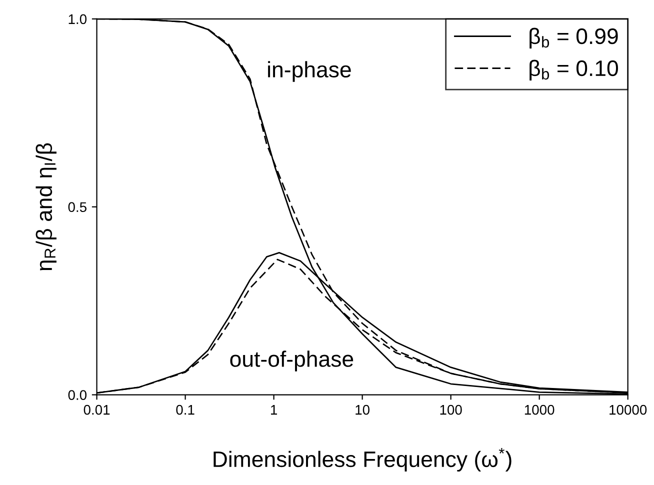 This screenshot has width=654, height=485. Describe the element at coordinates (185, 409) in the screenshot. I see `x-tick-label: 0.1` at that location.